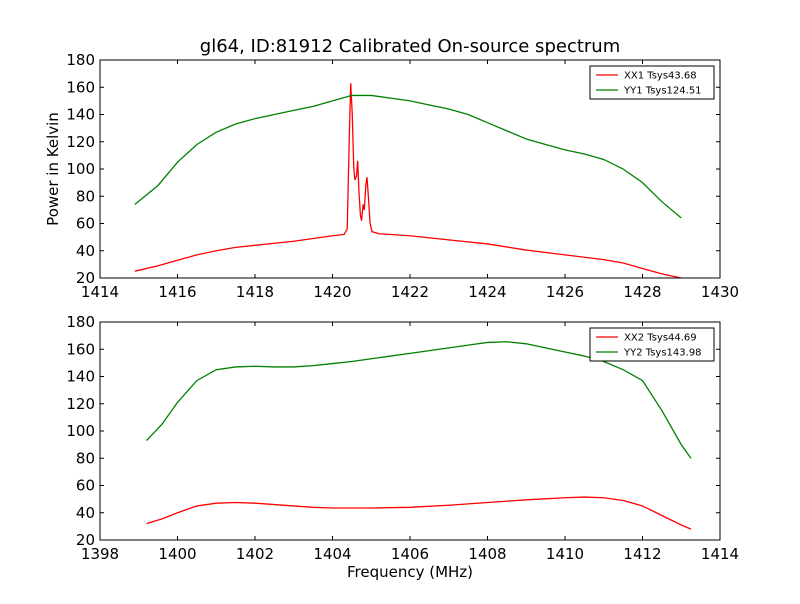 This screenshot has width=800, height=604. I want to click on legend: XX1 Tsys43.68 YY1 Tsys124.51, so click(652, 82).